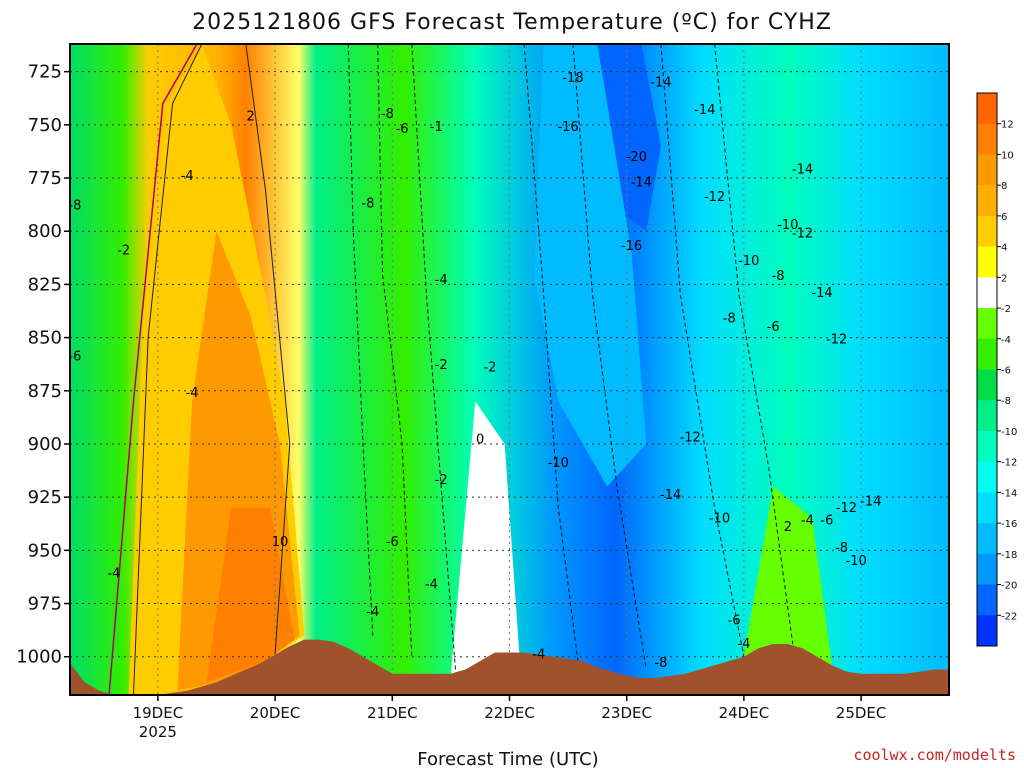 The image size is (1024, 768). I want to click on colorbar: 12 10 8 6 4 2 -2 -4 -6 -8 -10 -12 -14 -16 -18 -20 -22, so click(996, 369).